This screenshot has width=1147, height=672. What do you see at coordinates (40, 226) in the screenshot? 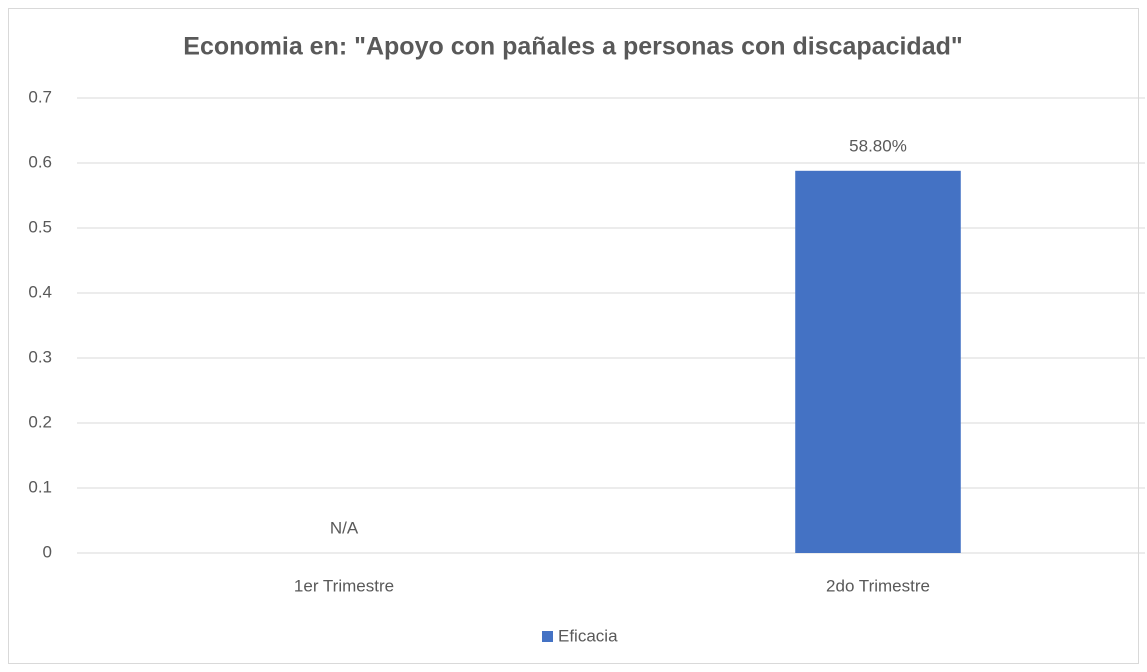
I see `y-tick-label: 0.5` at bounding box center [40, 226].